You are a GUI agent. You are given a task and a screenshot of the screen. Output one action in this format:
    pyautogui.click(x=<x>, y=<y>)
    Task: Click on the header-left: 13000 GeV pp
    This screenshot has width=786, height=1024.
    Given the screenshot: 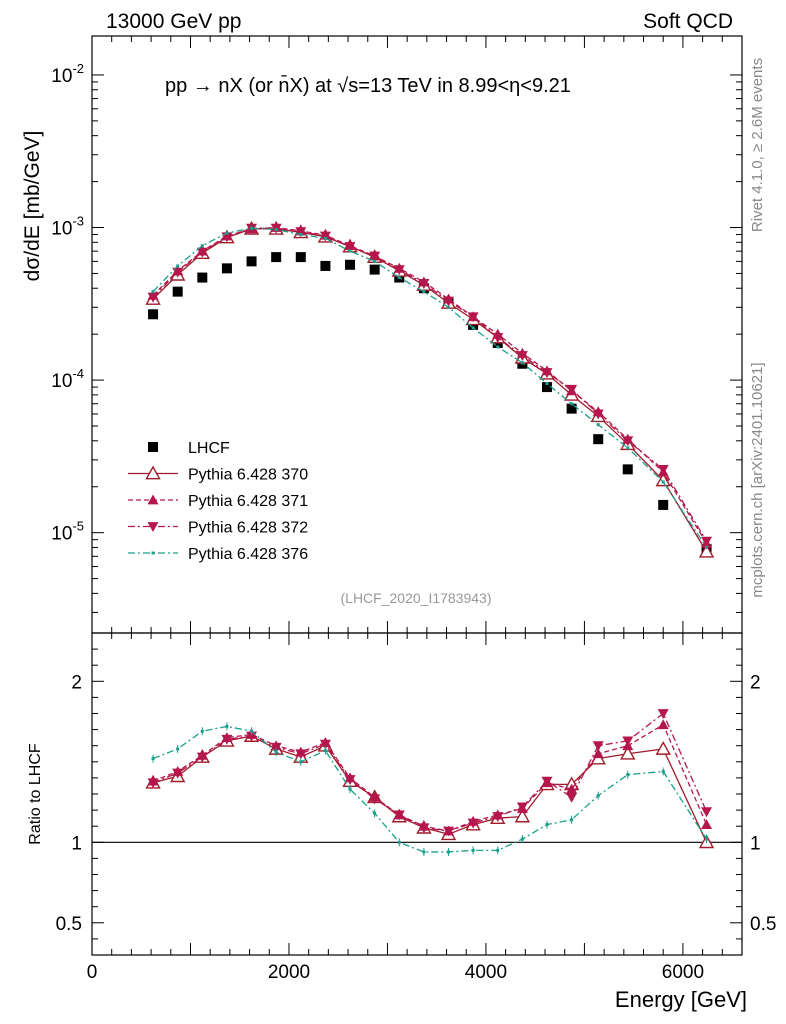 What is the action you would take?
    pyautogui.click(x=173, y=21)
    